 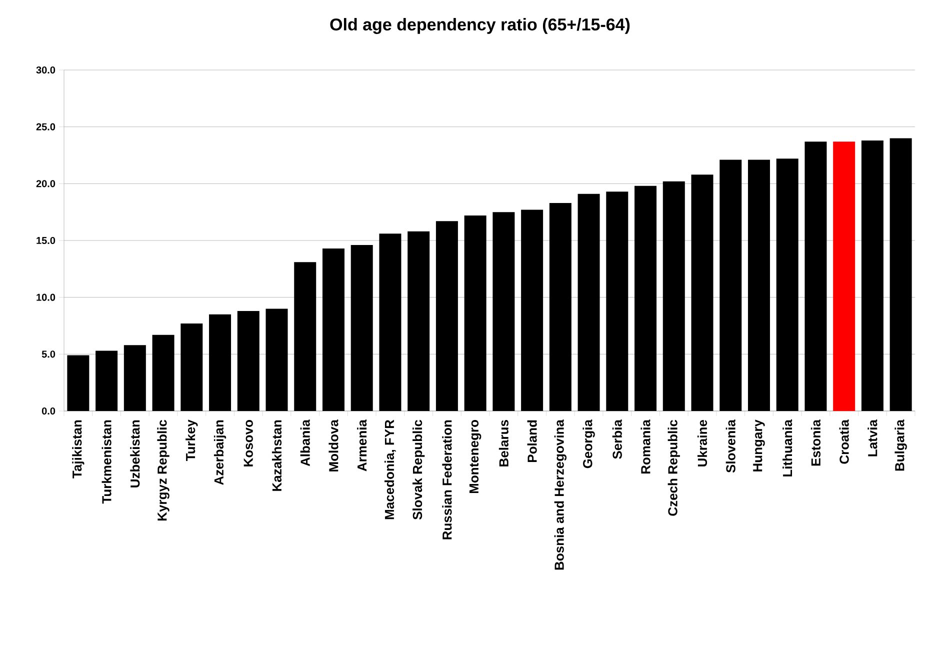 I want to click on y-tick-label: 25.0, so click(x=46, y=126).